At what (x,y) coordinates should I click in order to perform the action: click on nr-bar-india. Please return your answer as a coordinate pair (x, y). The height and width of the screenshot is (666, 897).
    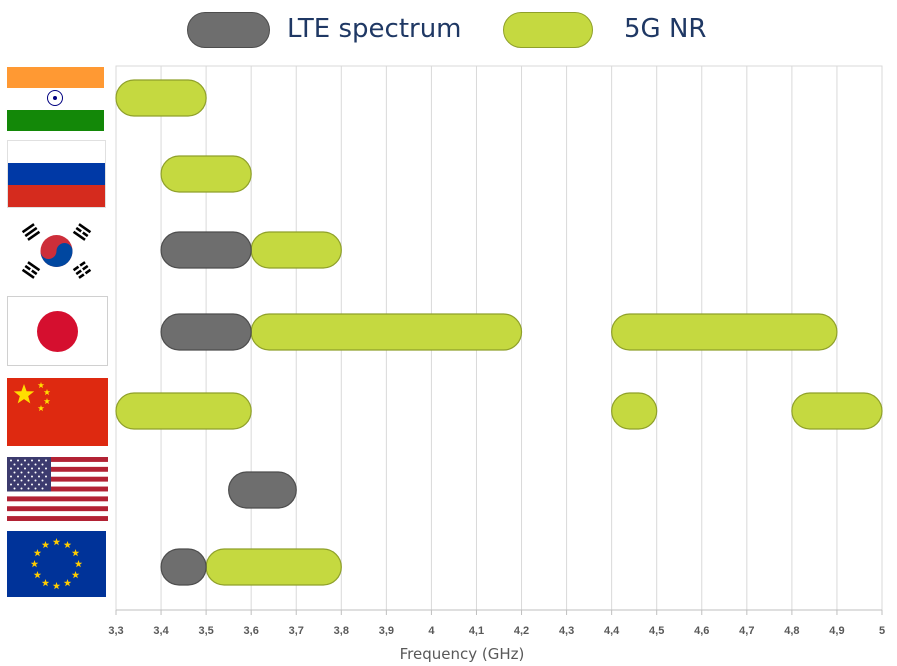
    Looking at the image, I should click on (161, 98).